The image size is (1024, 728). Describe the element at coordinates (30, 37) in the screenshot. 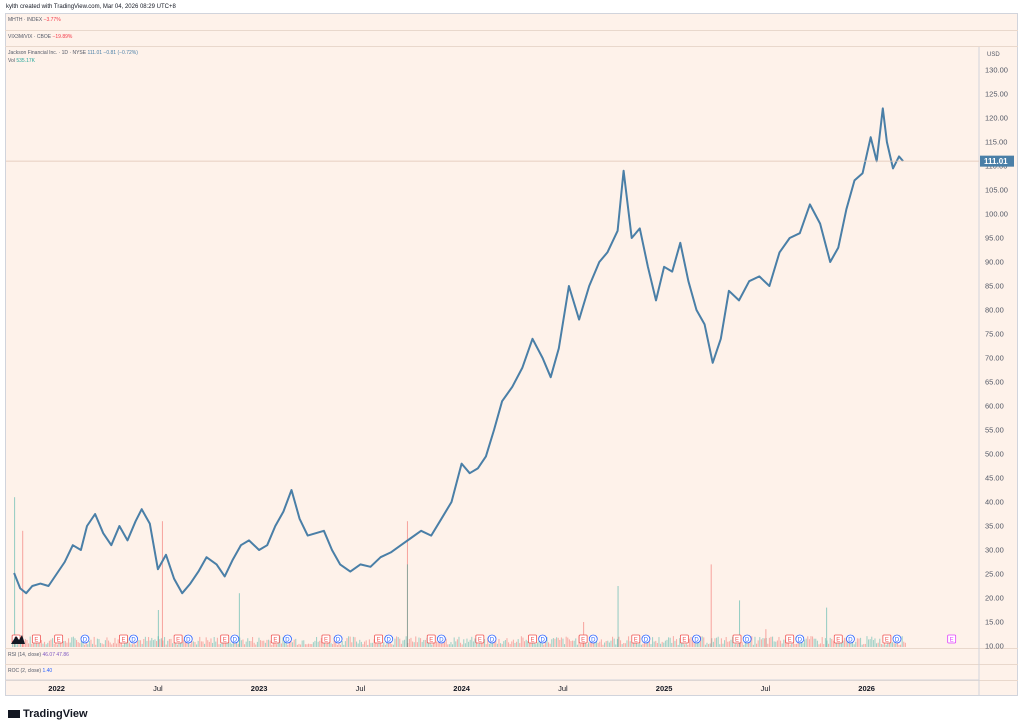

I see `legend-vix-name: VIX3M/VIX · CBOE` at that location.